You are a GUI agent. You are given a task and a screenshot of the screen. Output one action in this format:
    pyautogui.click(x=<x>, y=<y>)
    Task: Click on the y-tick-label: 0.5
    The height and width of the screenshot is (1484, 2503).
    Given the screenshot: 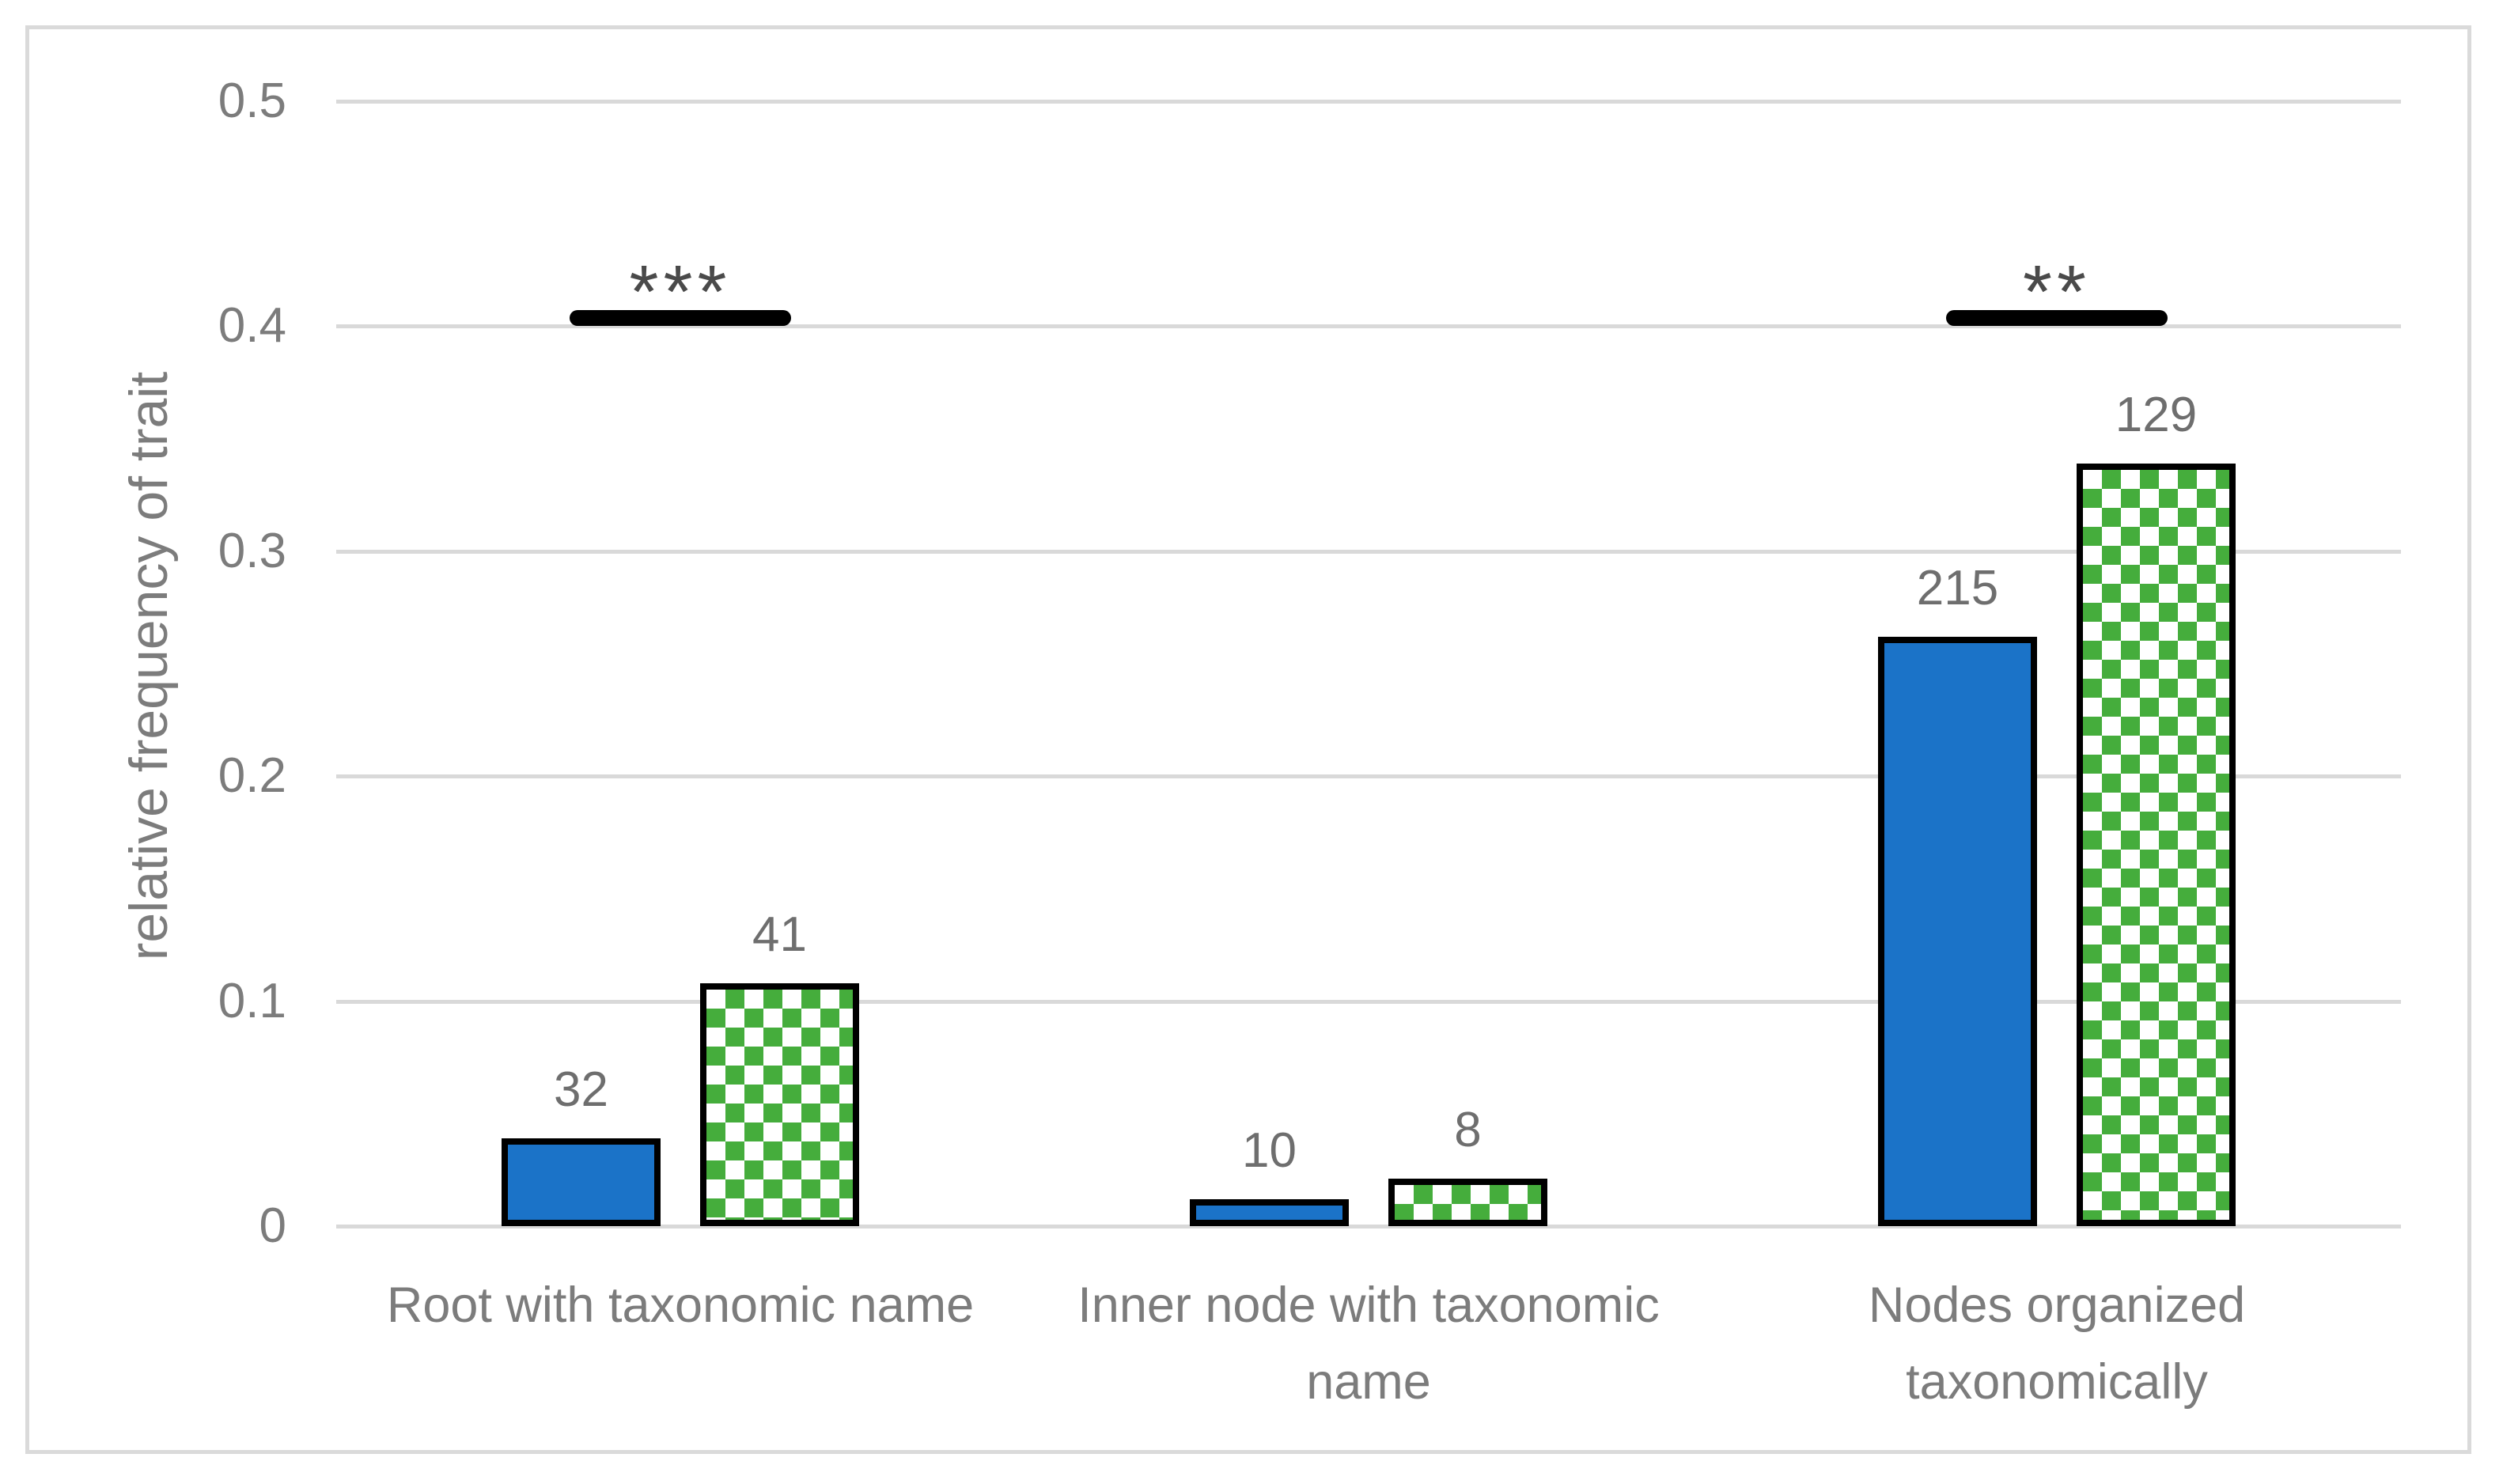 What is the action you would take?
    pyautogui.click(x=252, y=101)
    